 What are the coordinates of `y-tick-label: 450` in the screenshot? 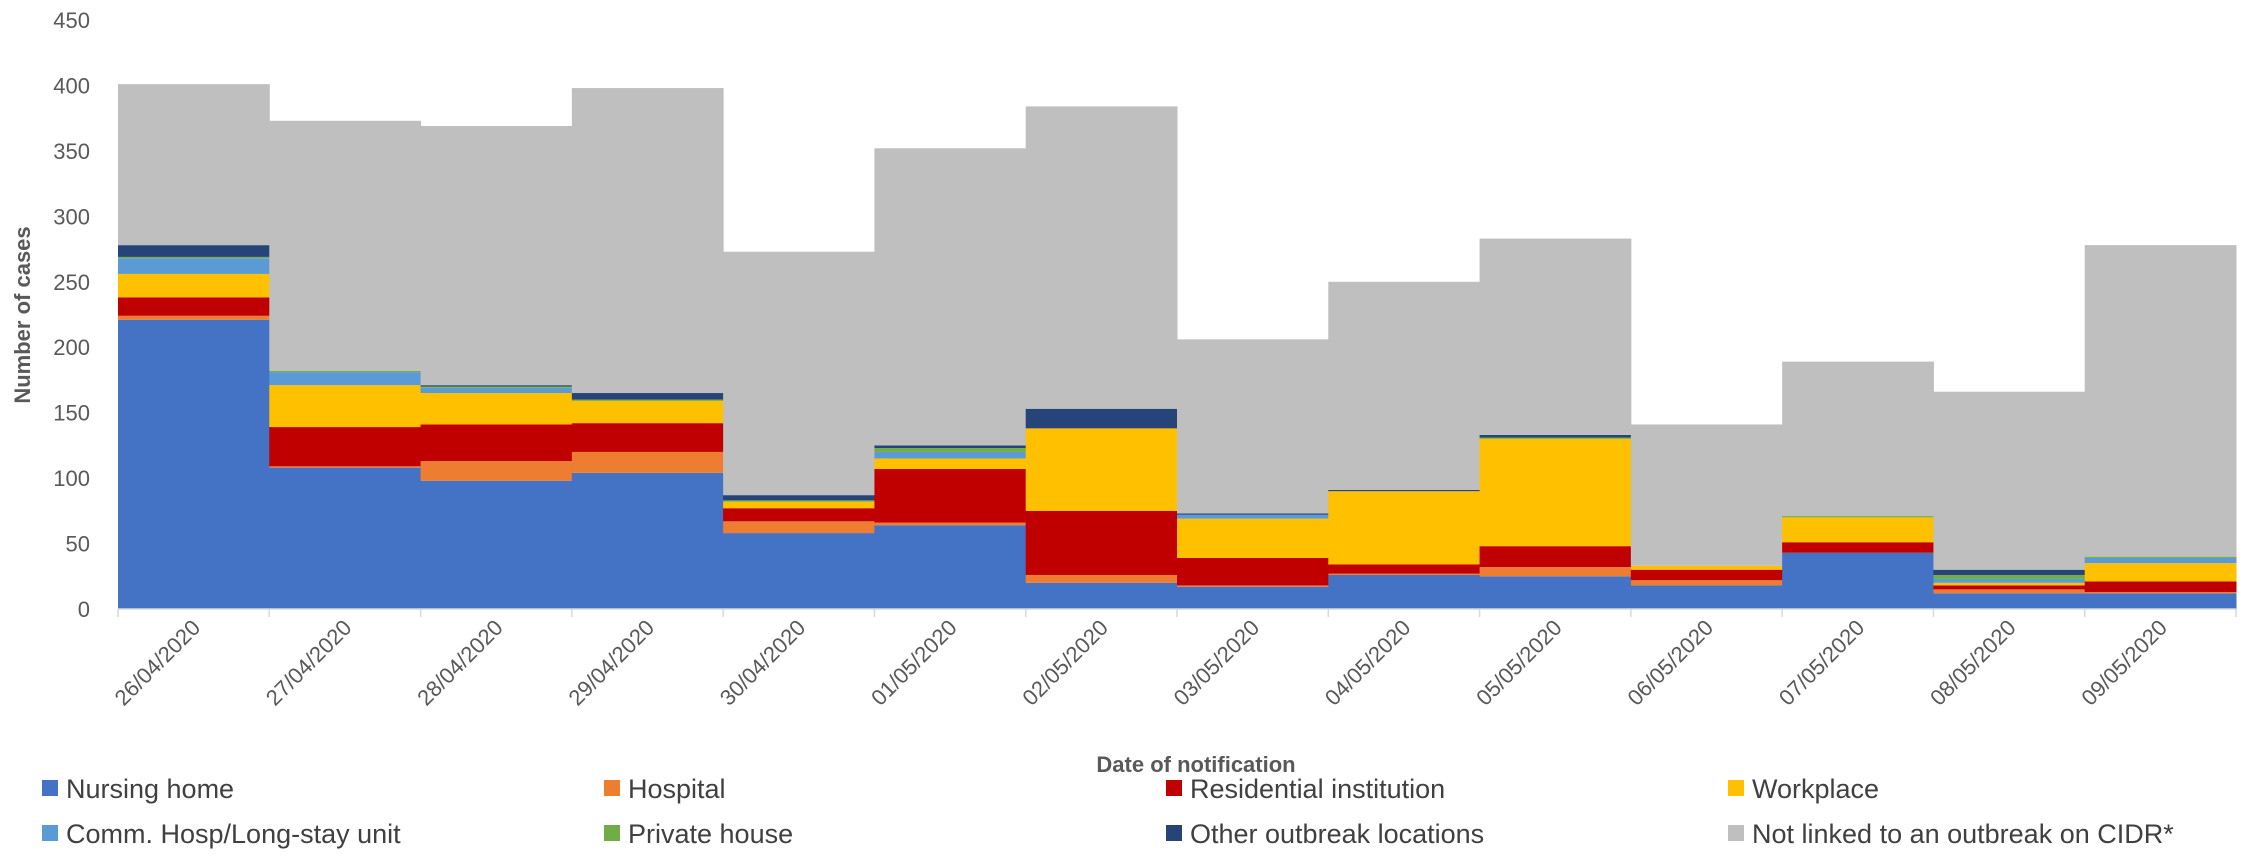 It's located at (71, 20).